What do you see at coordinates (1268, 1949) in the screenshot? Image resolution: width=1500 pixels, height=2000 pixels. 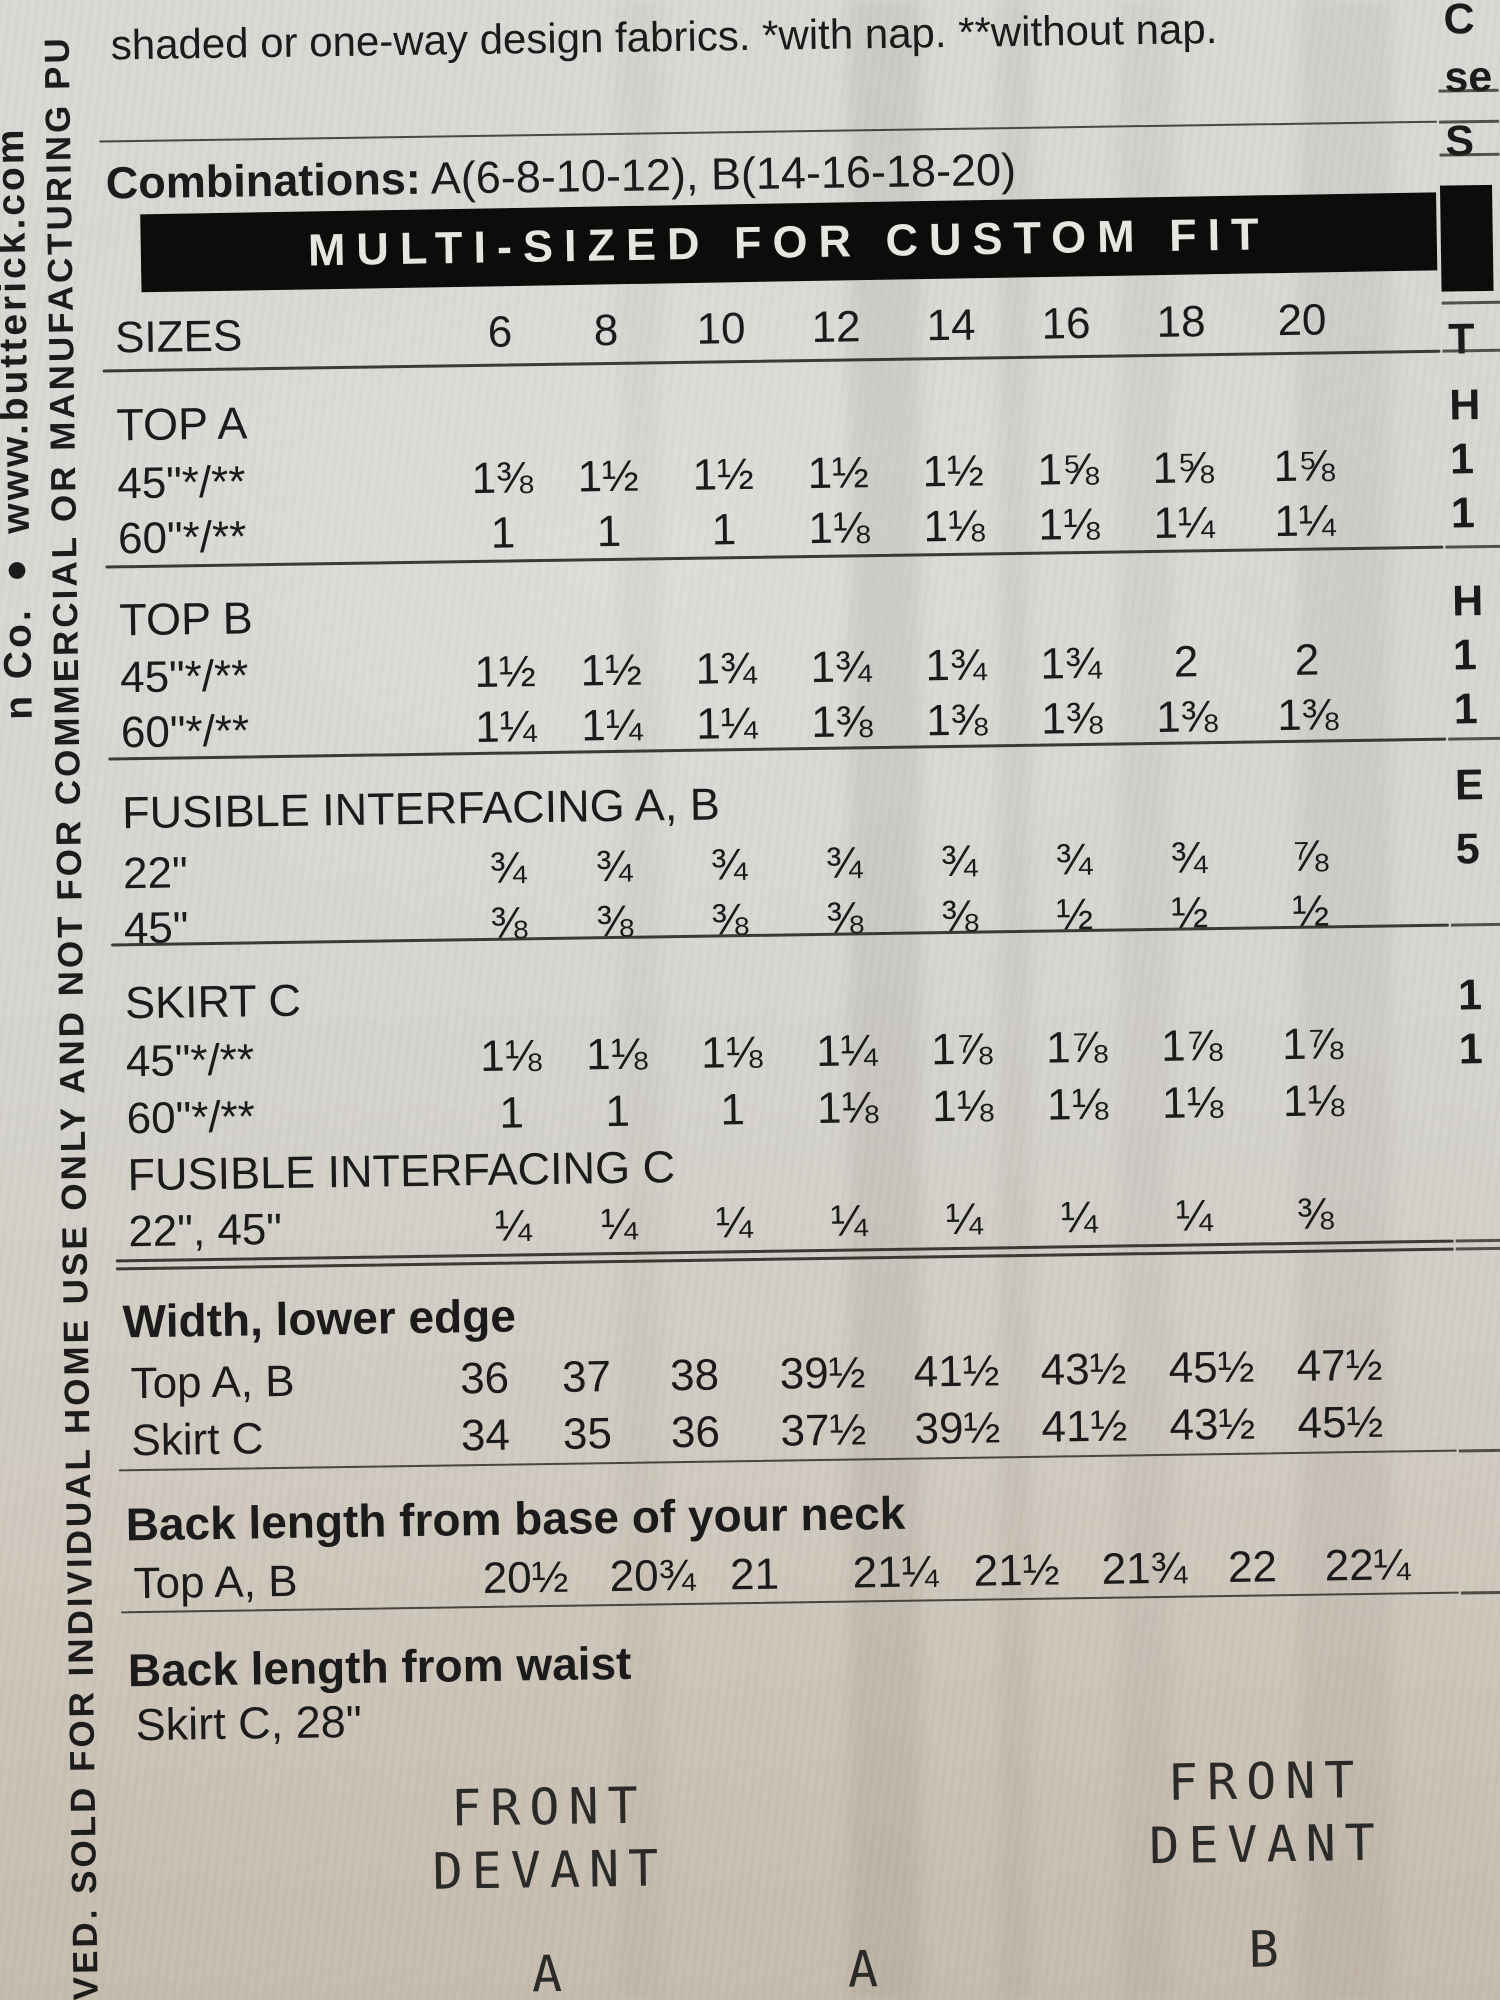 I see `piece-letter-b: B` at bounding box center [1268, 1949].